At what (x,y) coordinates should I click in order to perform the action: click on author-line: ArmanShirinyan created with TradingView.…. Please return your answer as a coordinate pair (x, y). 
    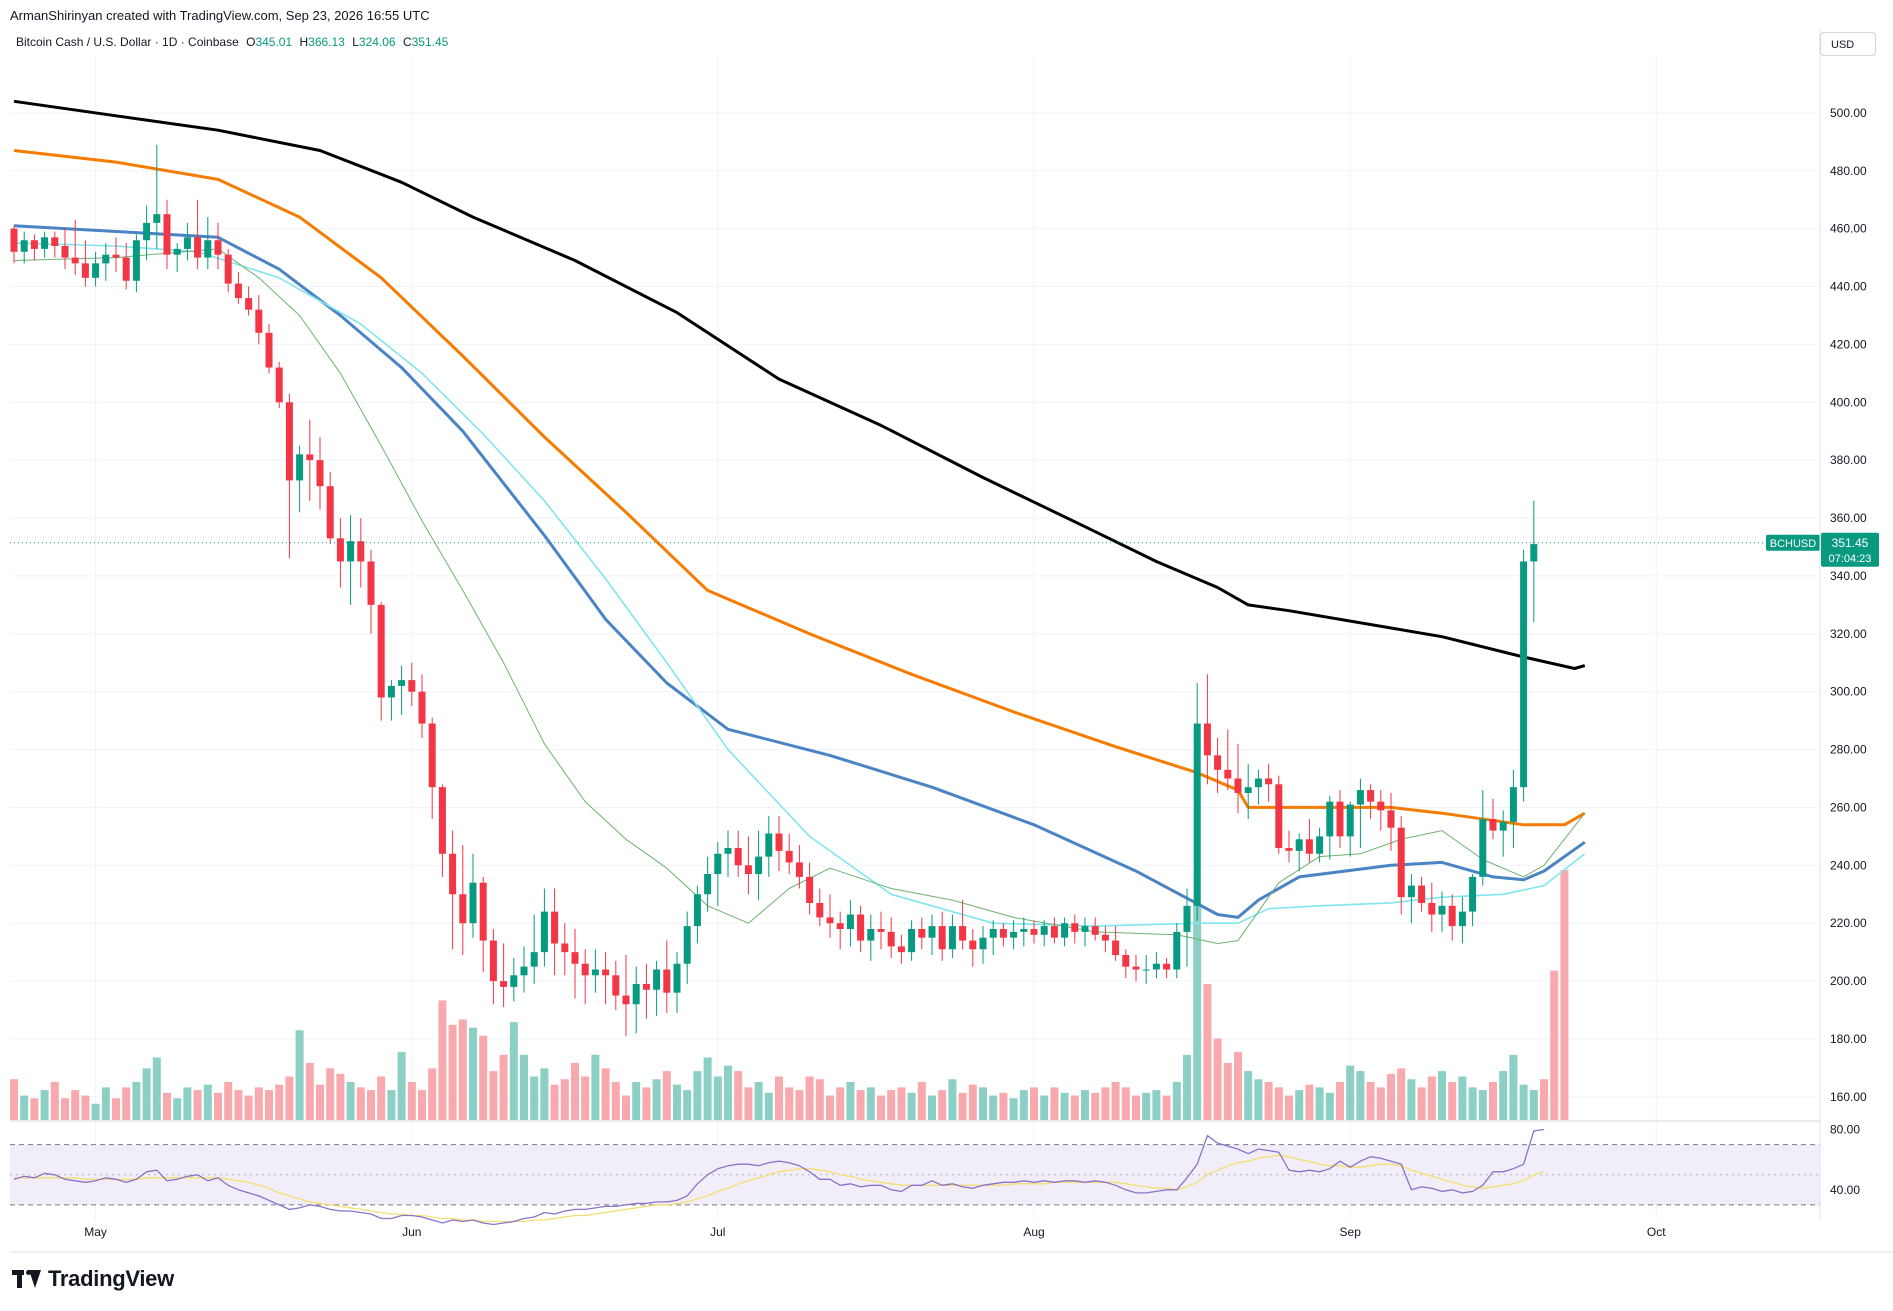
    Looking at the image, I should click on (220, 15).